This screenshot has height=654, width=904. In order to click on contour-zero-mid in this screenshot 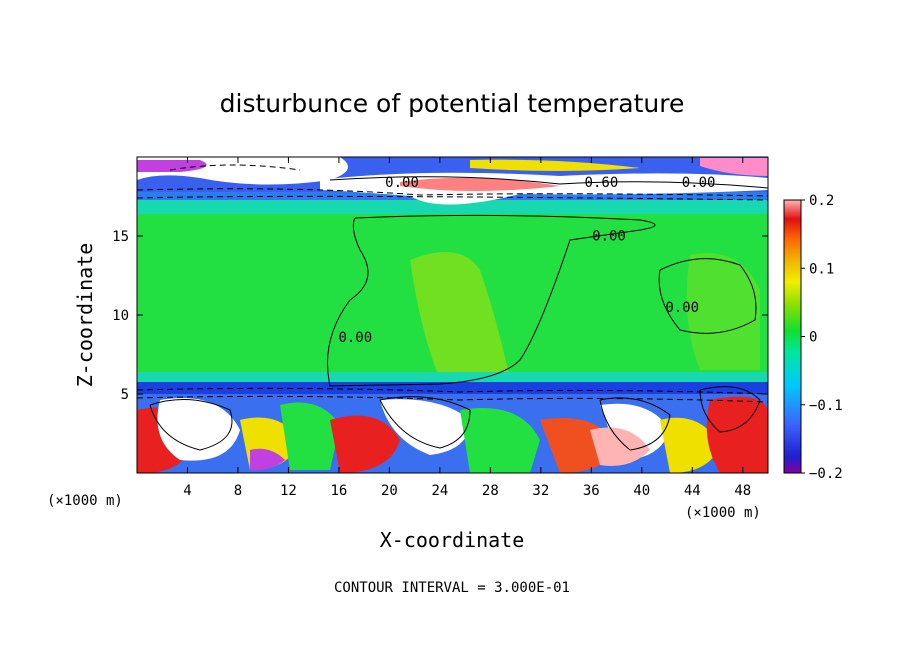, I will do `click(491, 300)`.